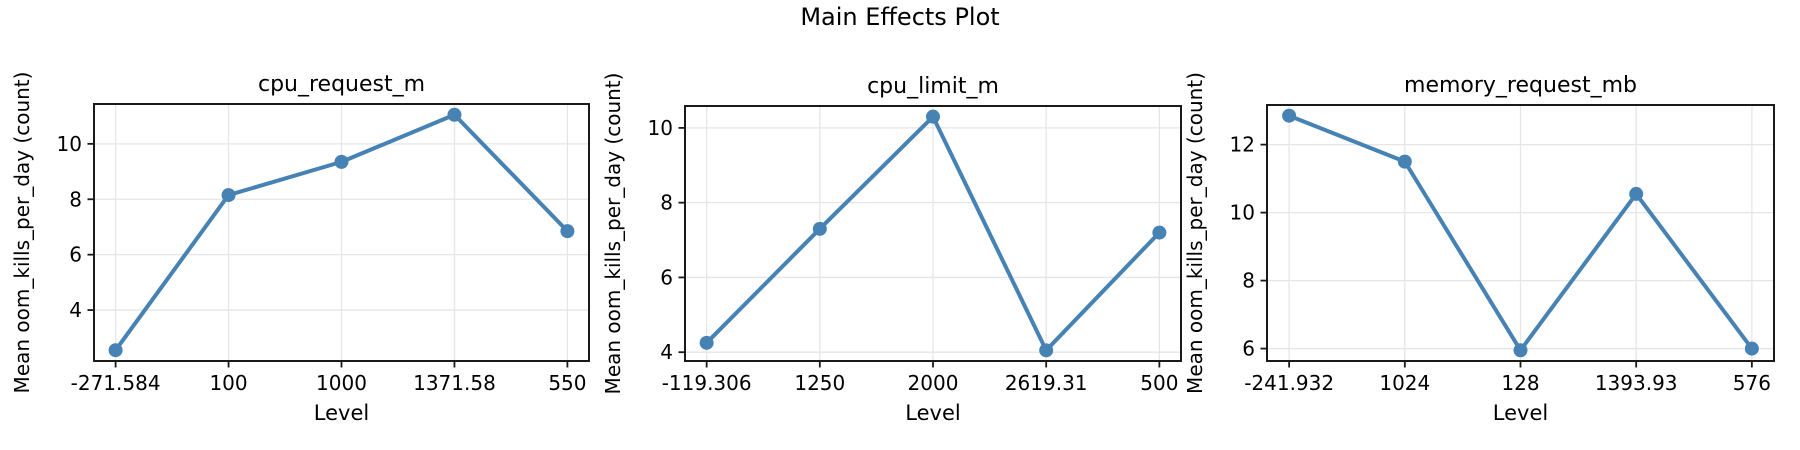 The height and width of the screenshot is (450, 1800). Describe the element at coordinates (1520, 85) in the screenshot. I see `subplot-title: memory_request_mb` at that location.